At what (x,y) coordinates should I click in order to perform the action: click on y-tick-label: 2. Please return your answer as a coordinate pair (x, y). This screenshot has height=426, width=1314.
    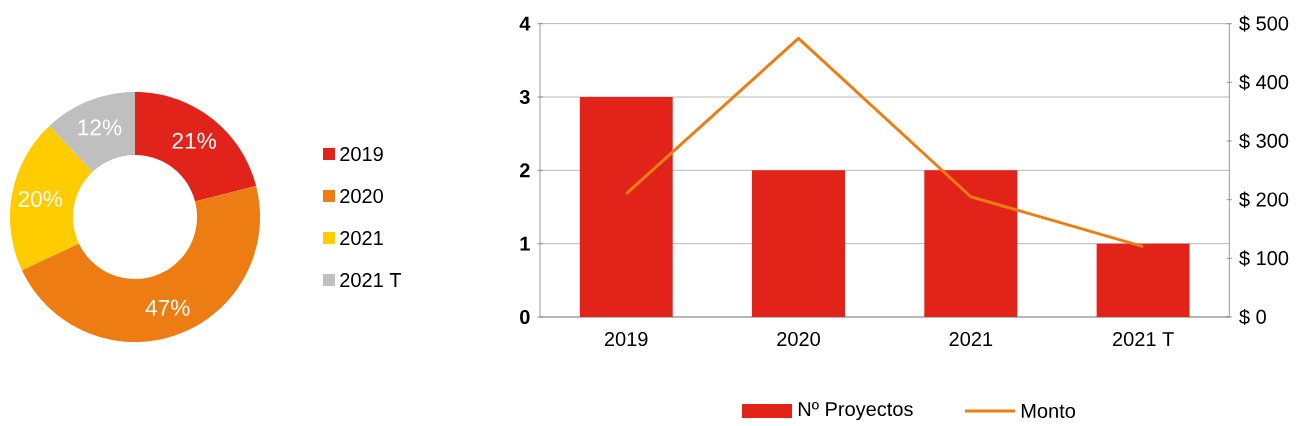
    Looking at the image, I should click on (524, 170).